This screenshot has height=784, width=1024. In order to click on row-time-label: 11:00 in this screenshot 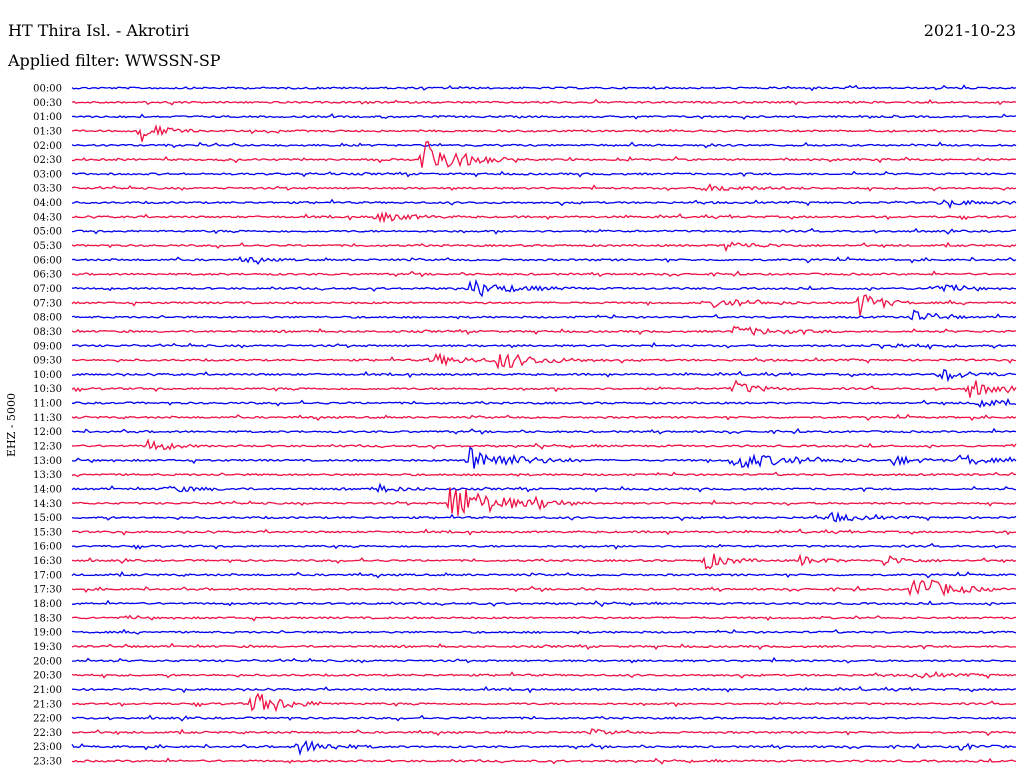, I will do `click(47, 404)`.